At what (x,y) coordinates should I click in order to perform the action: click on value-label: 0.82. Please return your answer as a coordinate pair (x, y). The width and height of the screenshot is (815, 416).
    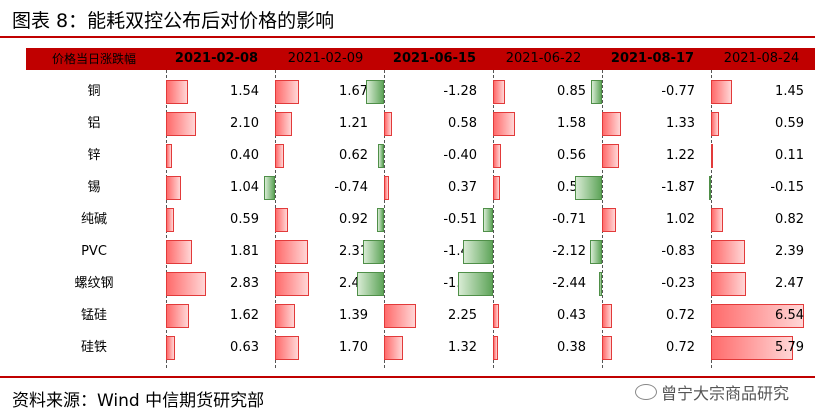
    Looking at the image, I should click on (789, 219).